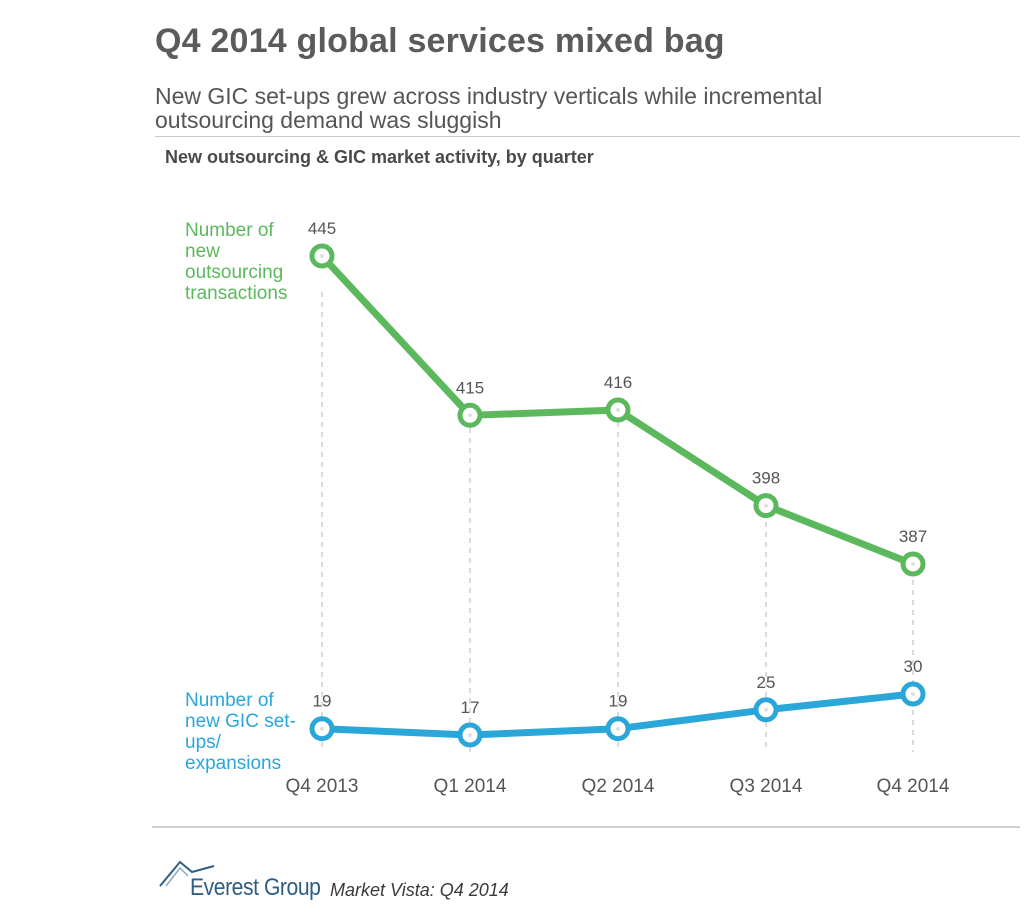  What do you see at coordinates (618, 786) in the screenshot?
I see `x-tick-label: Q2 2014` at bounding box center [618, 786].